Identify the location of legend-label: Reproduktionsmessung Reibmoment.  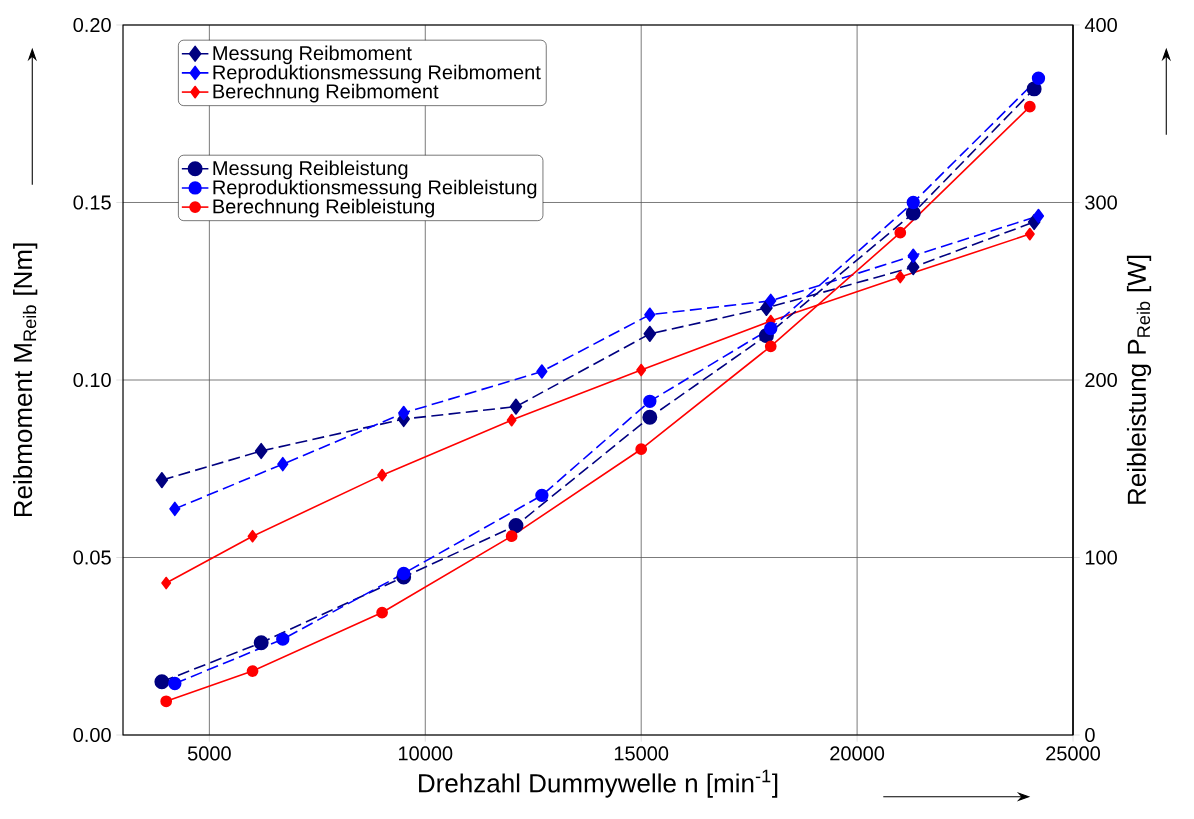
(377, 74).